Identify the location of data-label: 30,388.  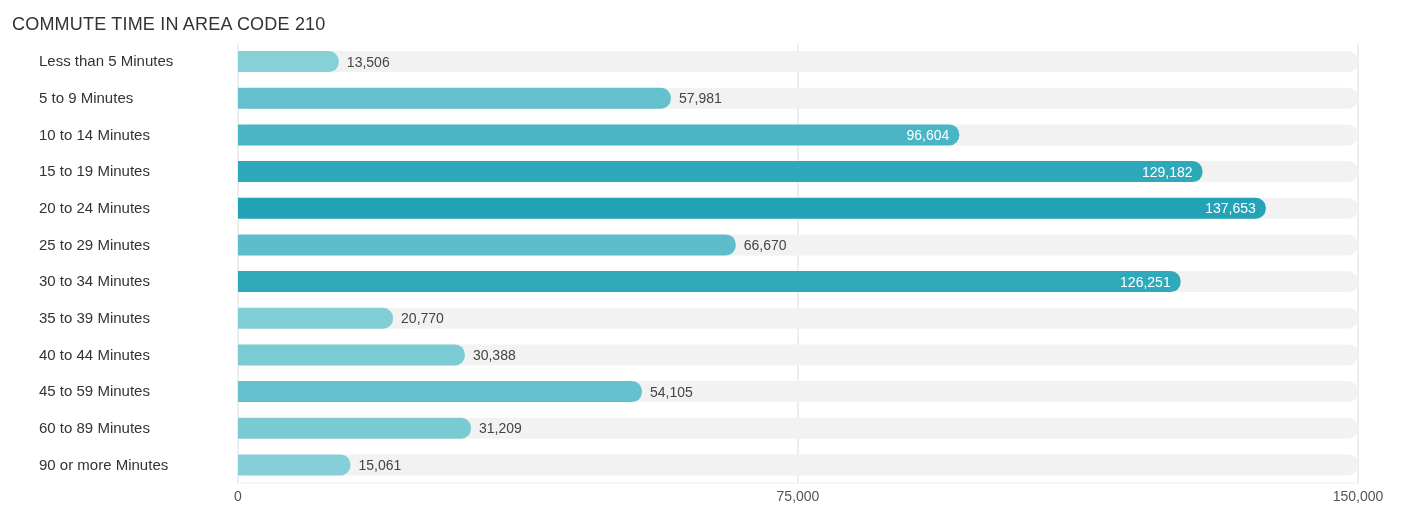
(494, 354).